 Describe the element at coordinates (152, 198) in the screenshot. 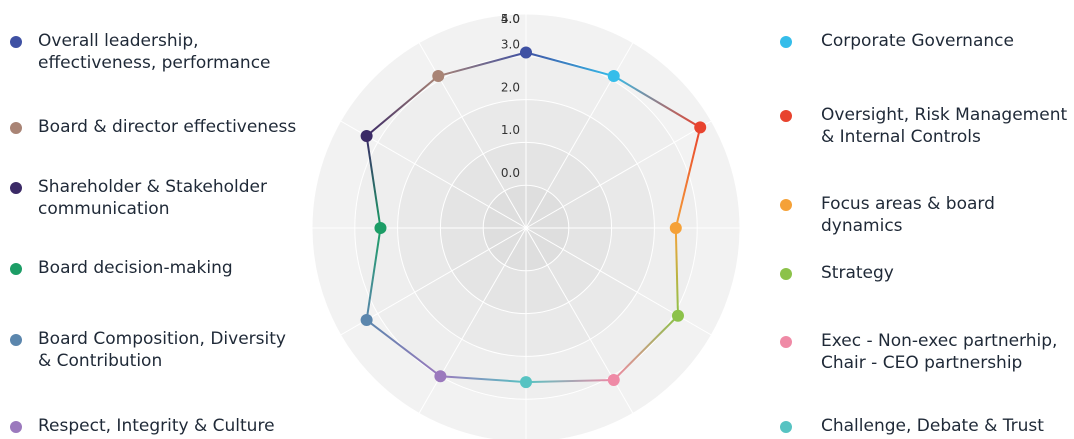

I see `legend-label: Shareholder & Stakeholder communication` at that location.